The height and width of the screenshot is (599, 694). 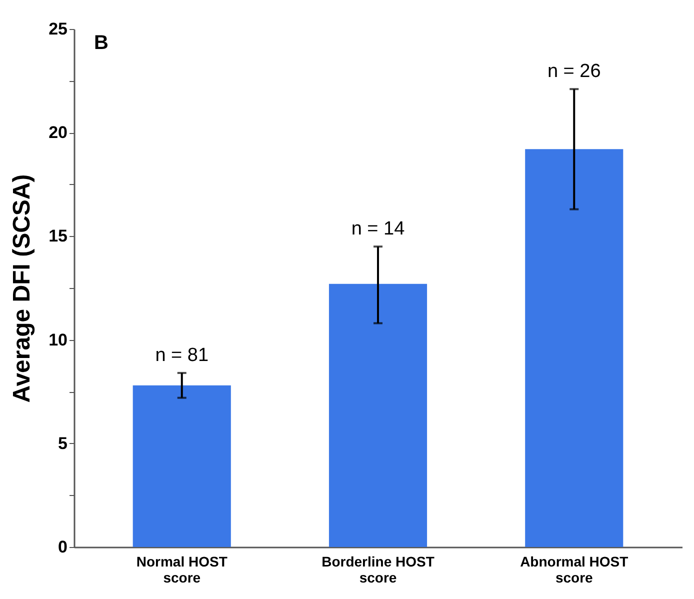 What do you see at coordinates (58, 340) in the screenshot?
I see `y-tick-label: 10` at bounding box center [58, 340].